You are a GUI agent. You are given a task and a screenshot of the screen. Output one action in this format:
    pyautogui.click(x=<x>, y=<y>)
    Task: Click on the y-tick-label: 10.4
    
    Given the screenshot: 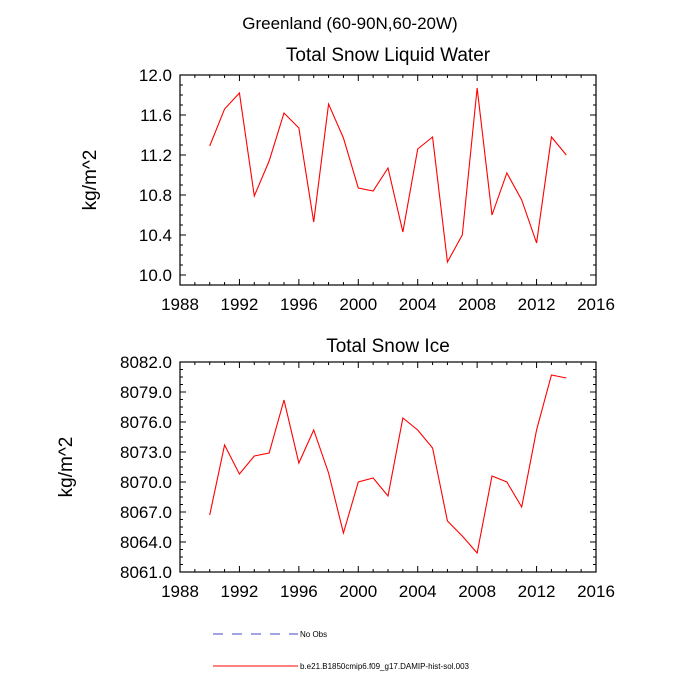 What is the action you would take?
    pyautogui.click(x=155, y=235)
    